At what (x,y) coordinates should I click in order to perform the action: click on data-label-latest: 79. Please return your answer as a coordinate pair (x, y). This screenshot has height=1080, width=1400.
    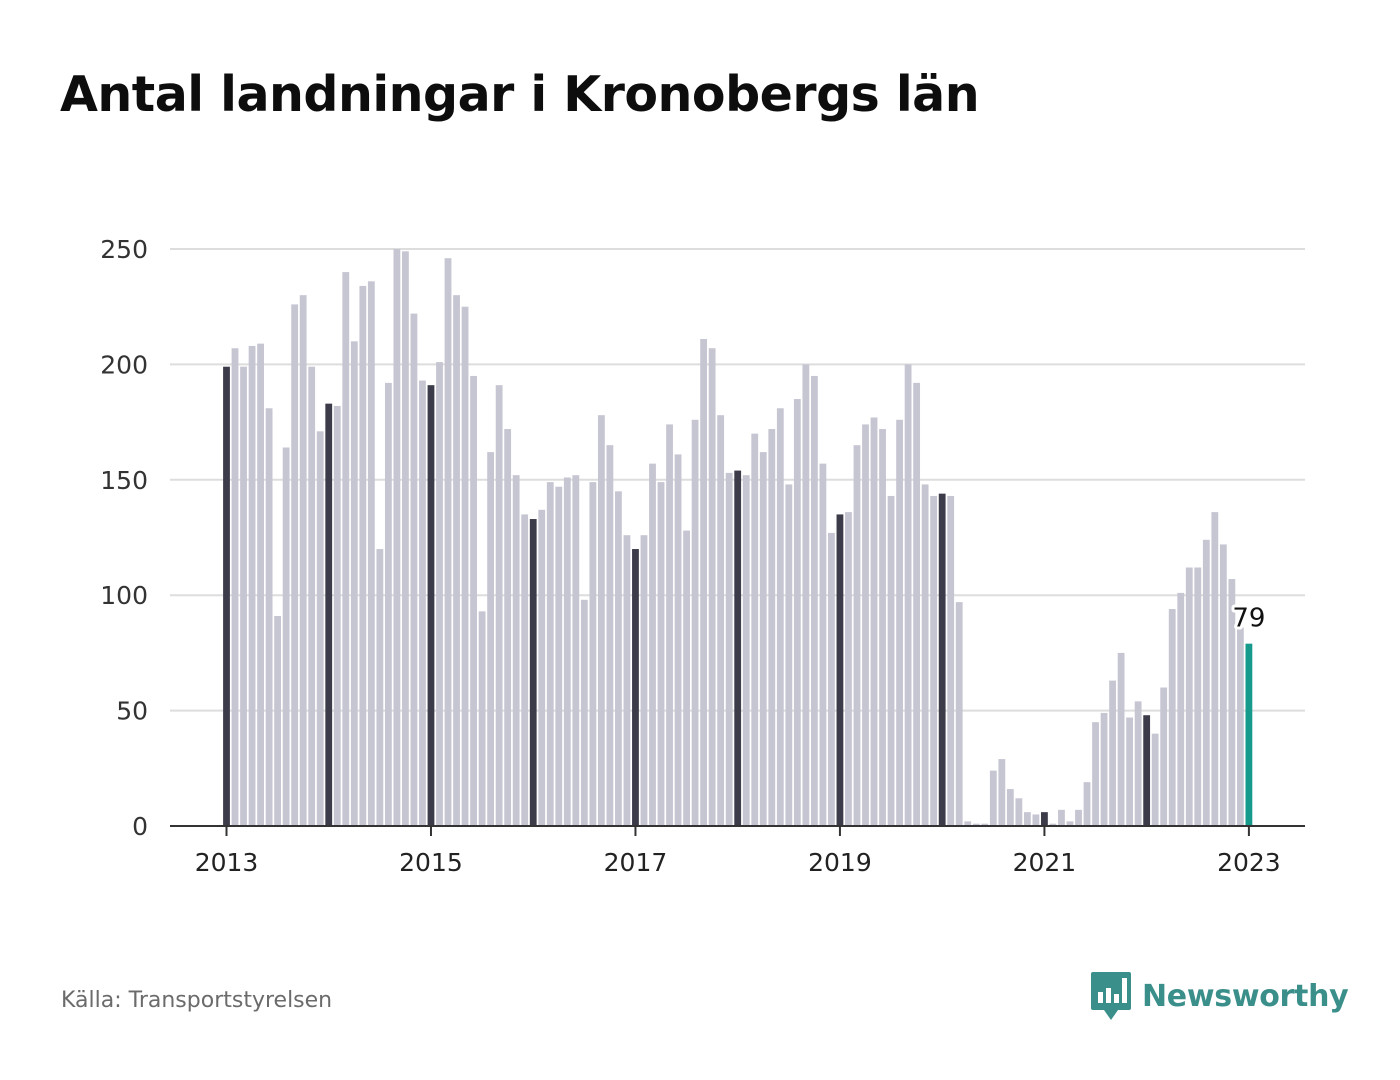
    Looking at the image, I should click on (1248, 619).